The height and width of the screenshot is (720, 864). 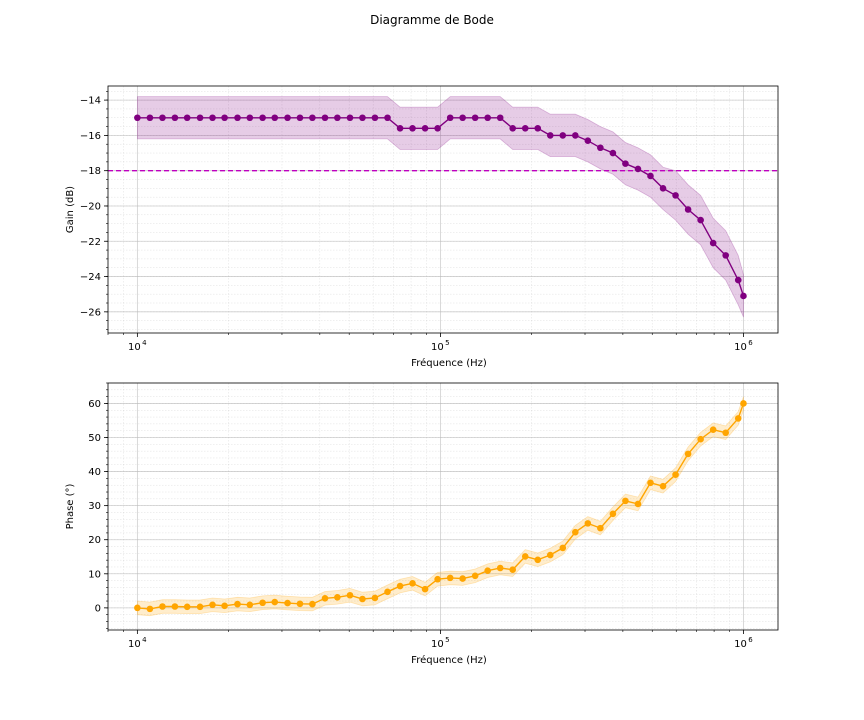 What do you see at coordinates (90, 277) in the screenshot?
I see `gain-tick-label-y: −24` at bounding box center [90, 277].